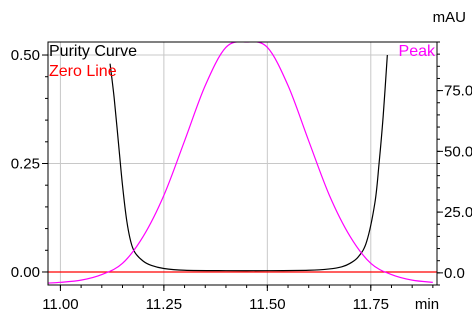 This screenshot has height=325, width=472. Describe the element at coordinates (267, 304) in the screenshot. I see `x-tick-label-2: 11.50` at that location.